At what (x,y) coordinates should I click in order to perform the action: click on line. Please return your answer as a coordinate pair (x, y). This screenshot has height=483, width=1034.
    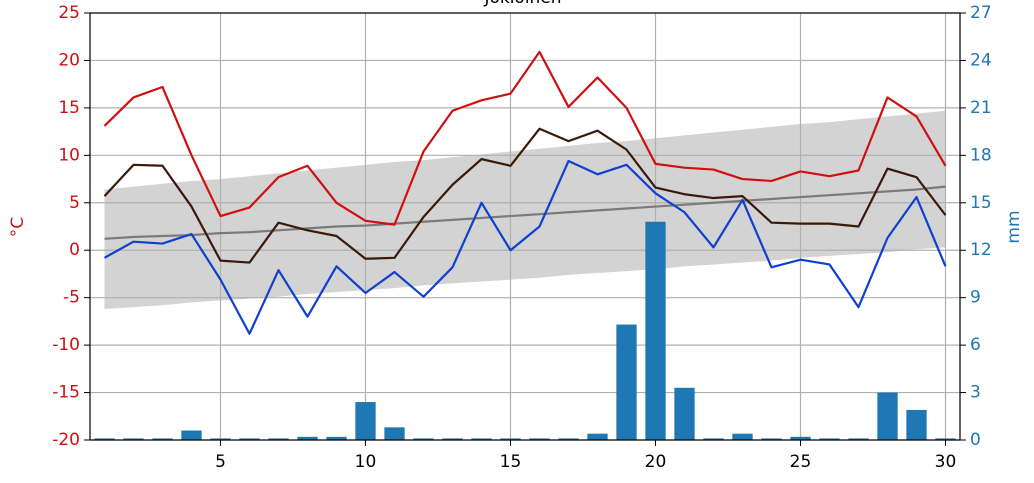
    Looking at the image, I should click on (525, 212).